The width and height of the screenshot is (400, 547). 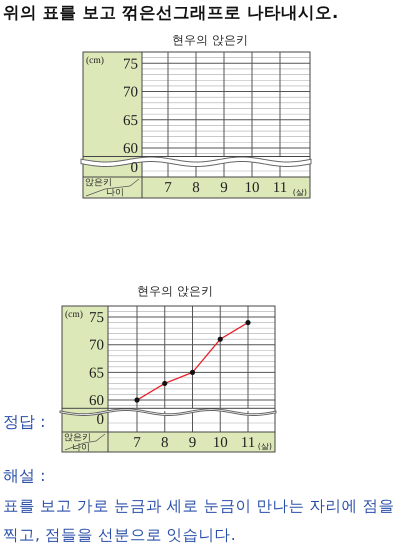 I want to click on text: 정답 :, so click(x=24, y=422).